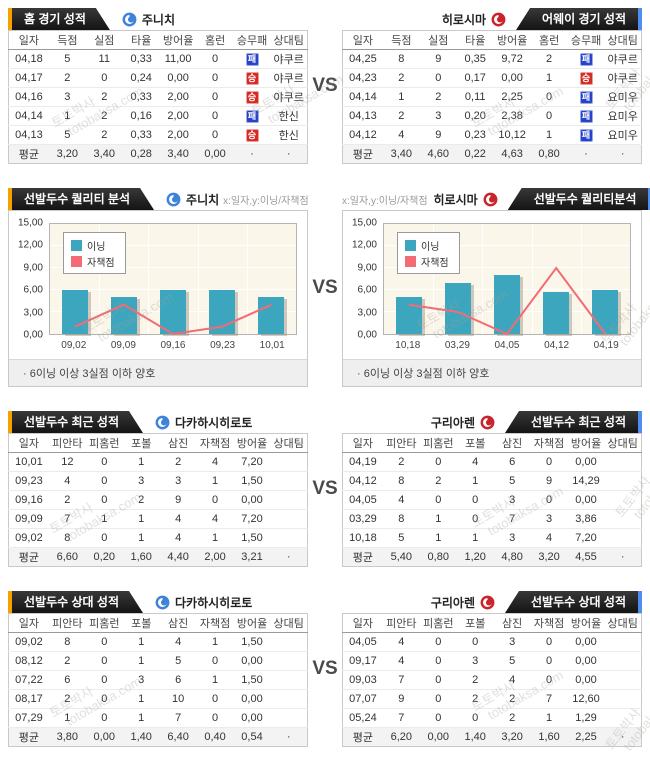 The height and width of the screenshot is (772, 650). I want to click on x-tick: 04,05, so click(507, 345).